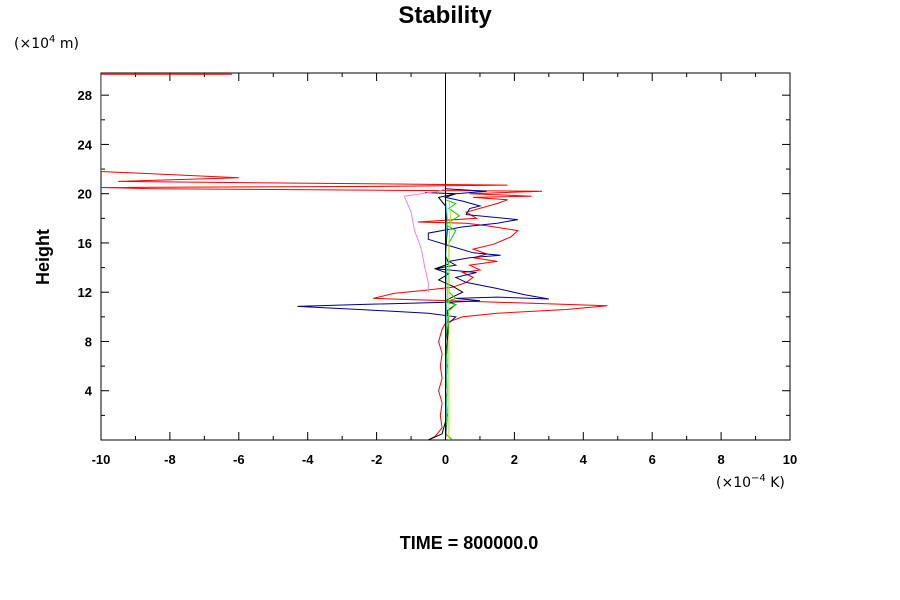 The image size is (900, 600). Describe the element at coordinates (89, 391) in the screenshot. I see `y-tick-label: 4` at that location.